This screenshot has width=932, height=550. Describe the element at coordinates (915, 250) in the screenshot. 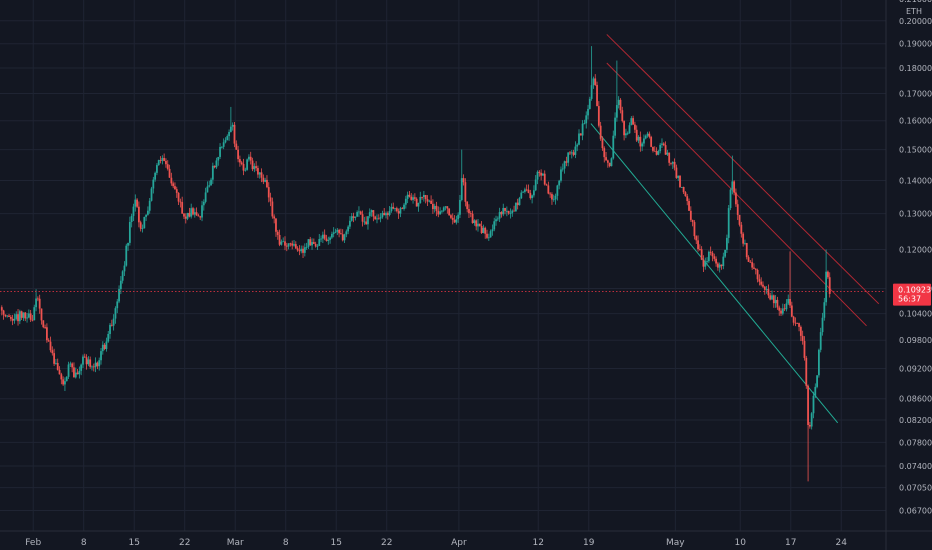

I see `price-tick-label: 0.12000` at that location.